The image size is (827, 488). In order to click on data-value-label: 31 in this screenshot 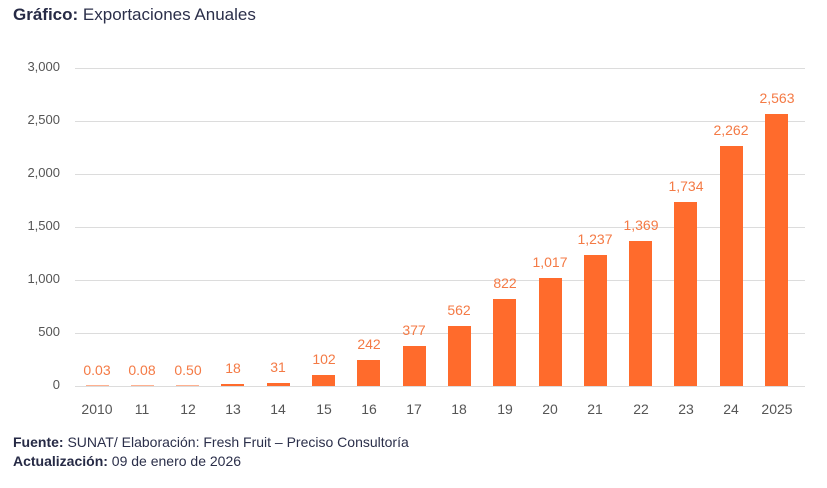, I will do `click(278, 367)`.